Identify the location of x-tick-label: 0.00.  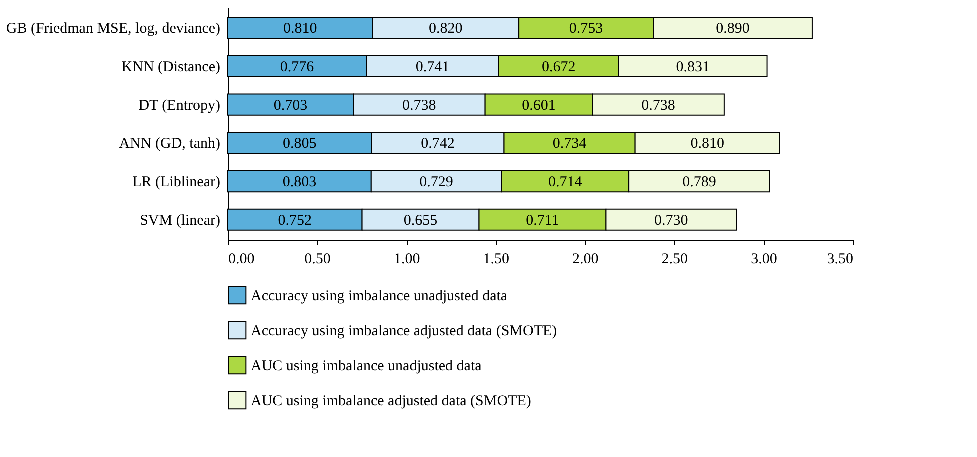
(241, 260).